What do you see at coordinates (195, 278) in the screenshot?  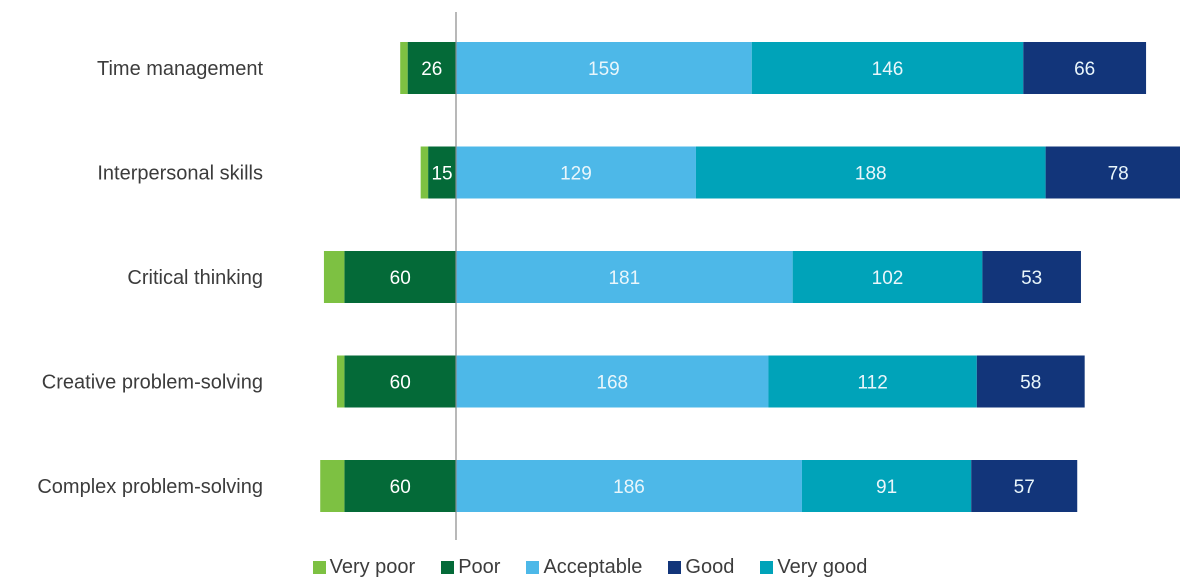 I see `category-label-critical-thinking: Critical thinking` at bounding box center [195, 278].